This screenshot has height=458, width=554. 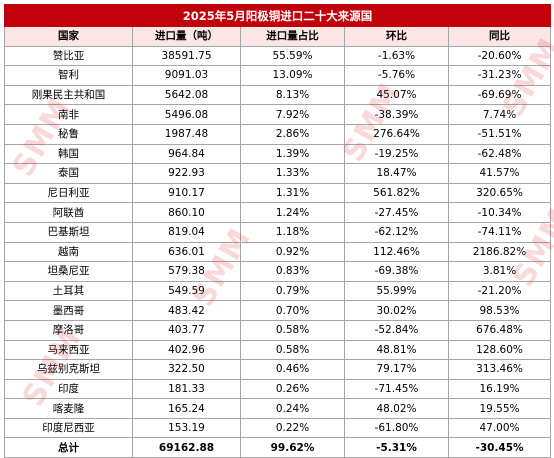 I want to click on cell-country: 尼日利亚, so click(x=68, y=193).